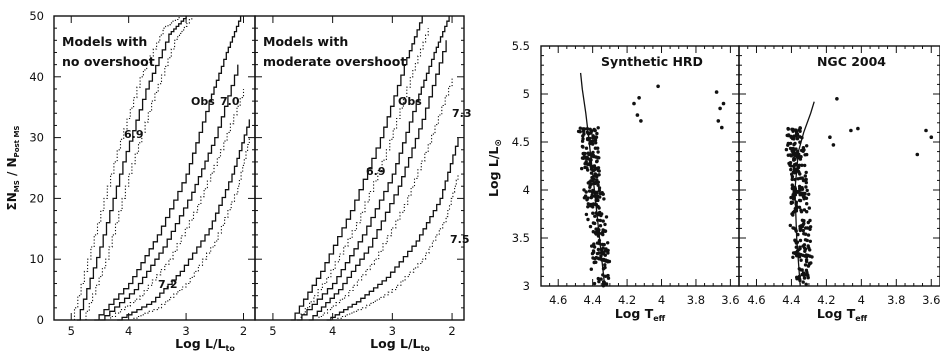 This screenshot has width=940, height=358. I want to click on y-axis-label-part: ΣN, so click(12, 201).